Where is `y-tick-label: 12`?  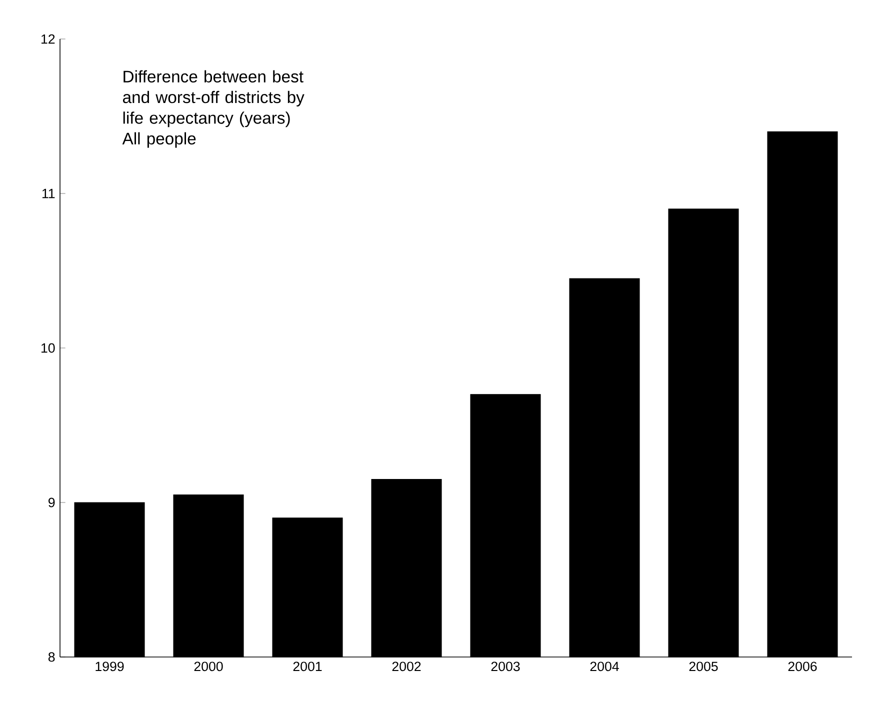 y-tick-label: 12 is located at coordinates (48, 39).